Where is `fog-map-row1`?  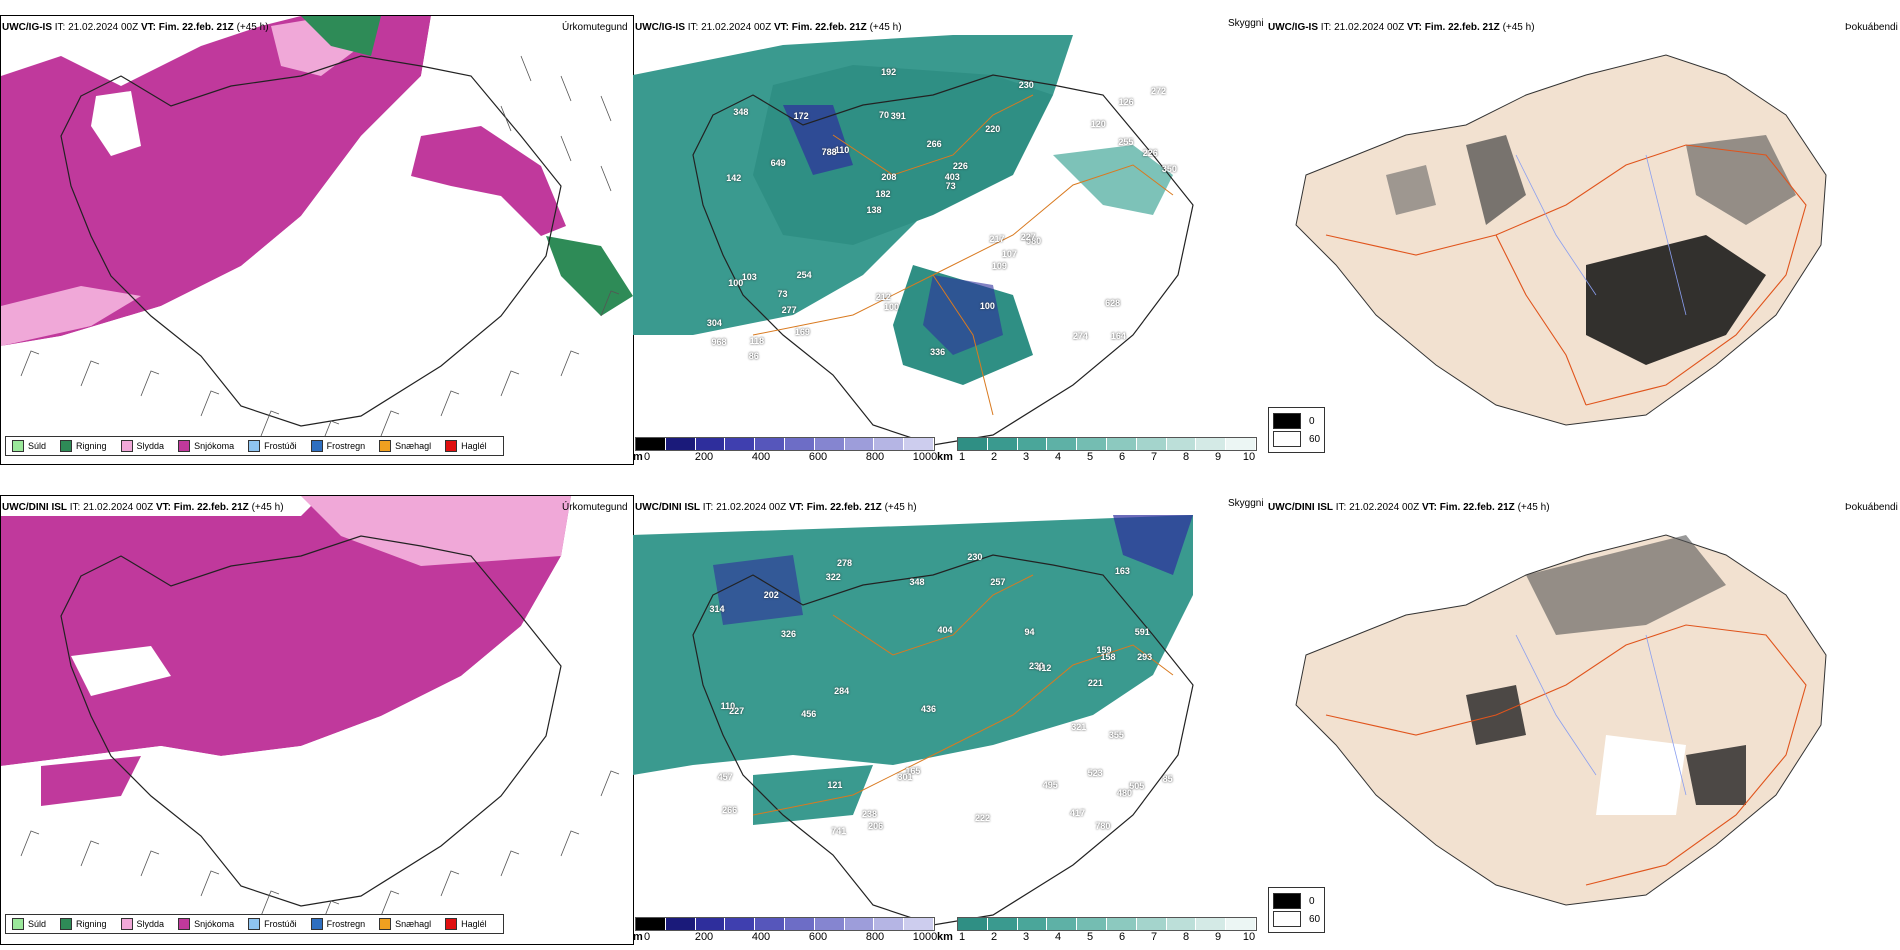 fog-map-row1 is located at coordinates (1561, 240).